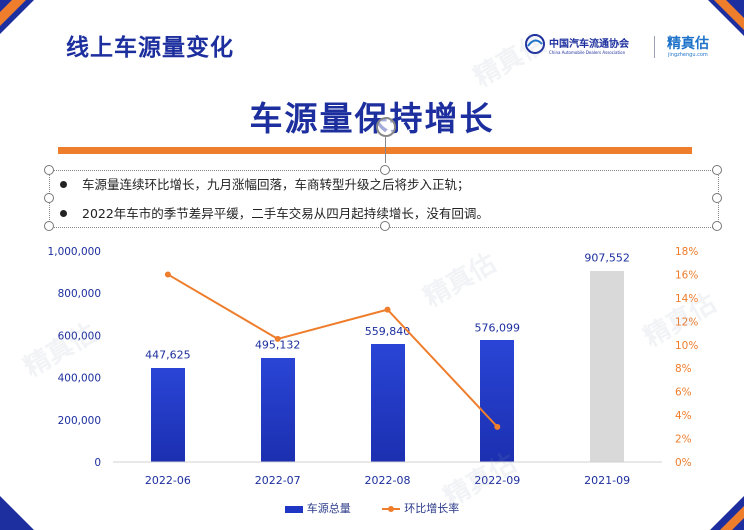 The width and height of the screenshot is (744, 530). What do you see at coordinates (589, 44) in the screenshot?
I see `cada-logo-text: 中国汽车流通协会` at bounding box center [589, 44].